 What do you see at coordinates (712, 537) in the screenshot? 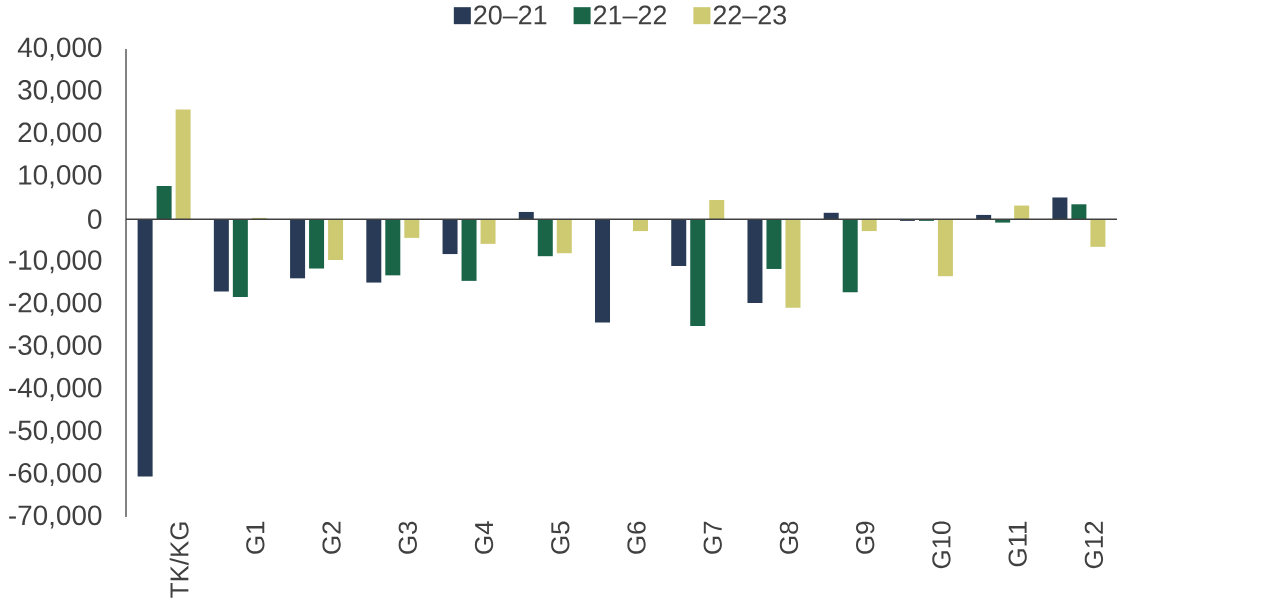
I see `x-tick-label: G7` at bounding box center [712, 537].